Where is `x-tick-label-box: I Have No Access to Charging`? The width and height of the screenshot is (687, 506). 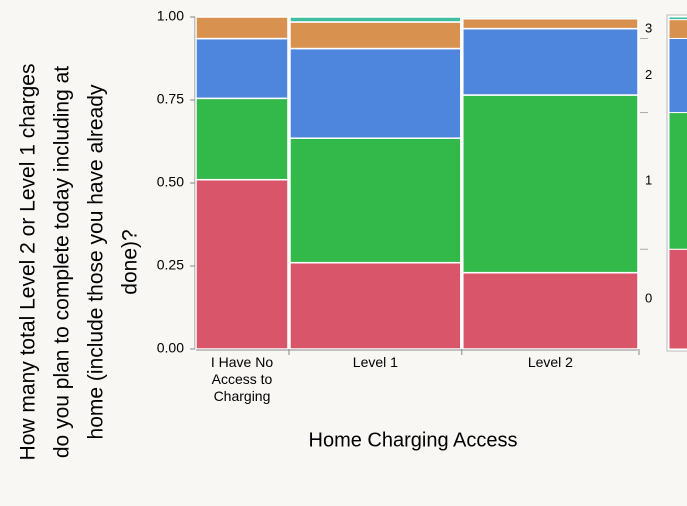
x-tick-label-box: I Have No Access to Charging is located at coordinates (242, 379).